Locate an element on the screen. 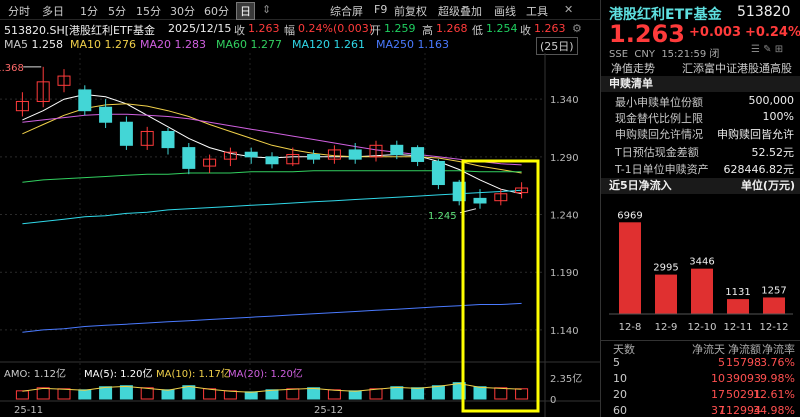 This screenshot has width=800, height=417. volume-bars is located at coordinates (272, 391).